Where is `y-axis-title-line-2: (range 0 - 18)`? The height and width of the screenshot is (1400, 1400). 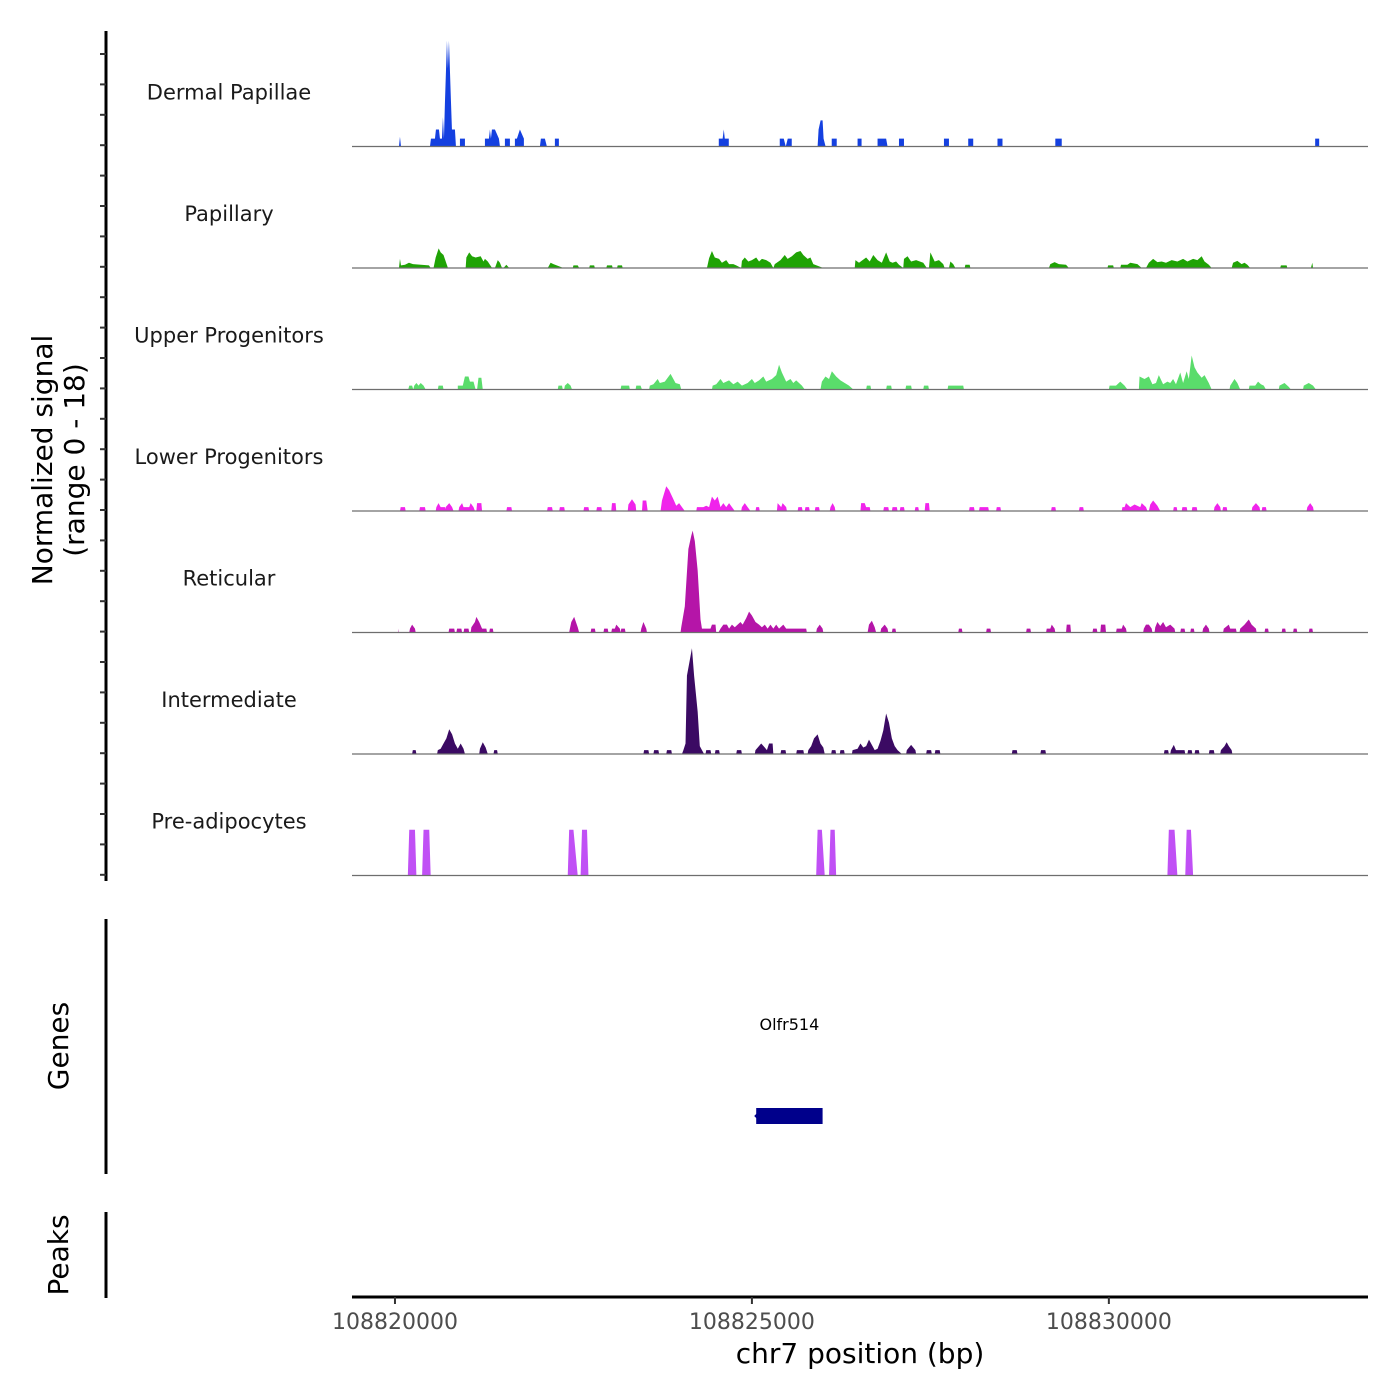 y-axis-title-line-2: (range 0 - 18) is located at coordinates (74, 460).